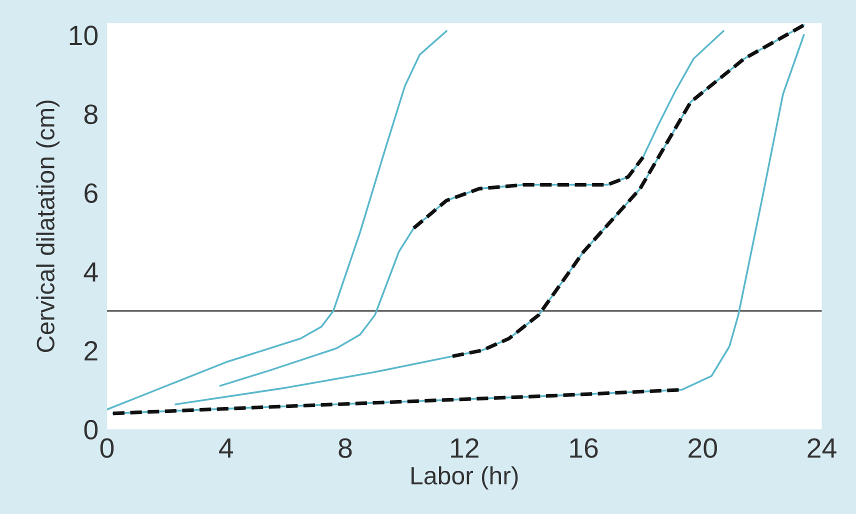  I want to click on x-tick-label: 20, so click(702, 448).